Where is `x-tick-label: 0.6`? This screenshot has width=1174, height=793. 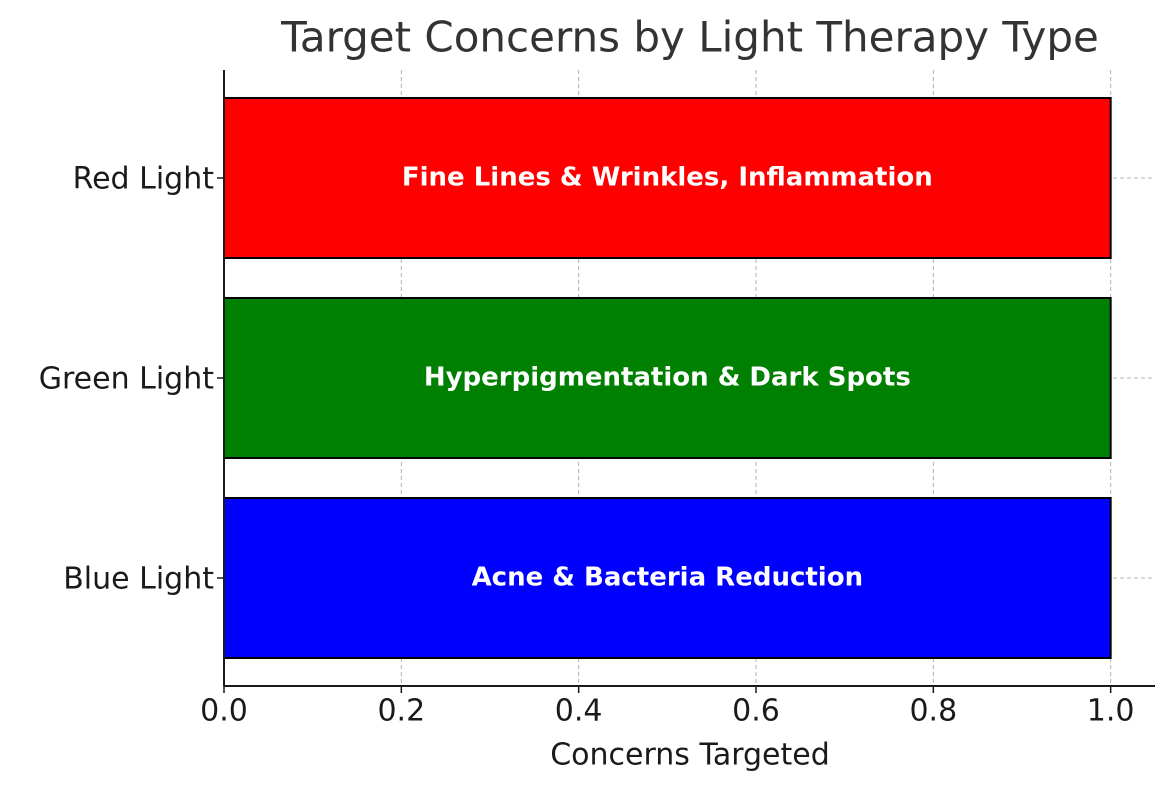 x-tick-label: 0.6 is located at coordinates (756, 711).